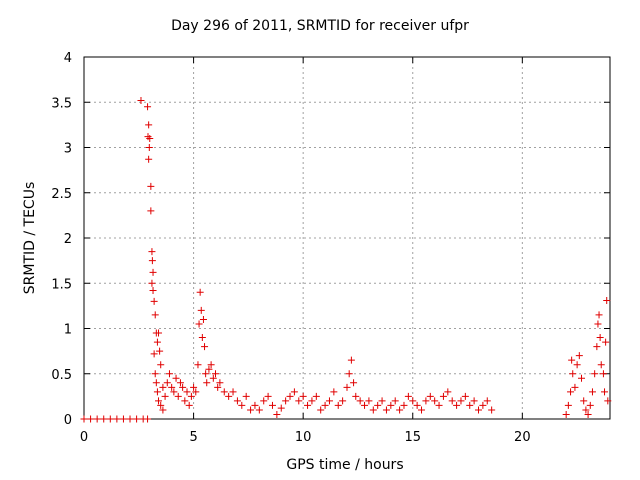 This screenshot has height=480, width=640. Describe the element at coordinates (68, 239) in the screenshot. I see `y-tick-label: 2` at that location.